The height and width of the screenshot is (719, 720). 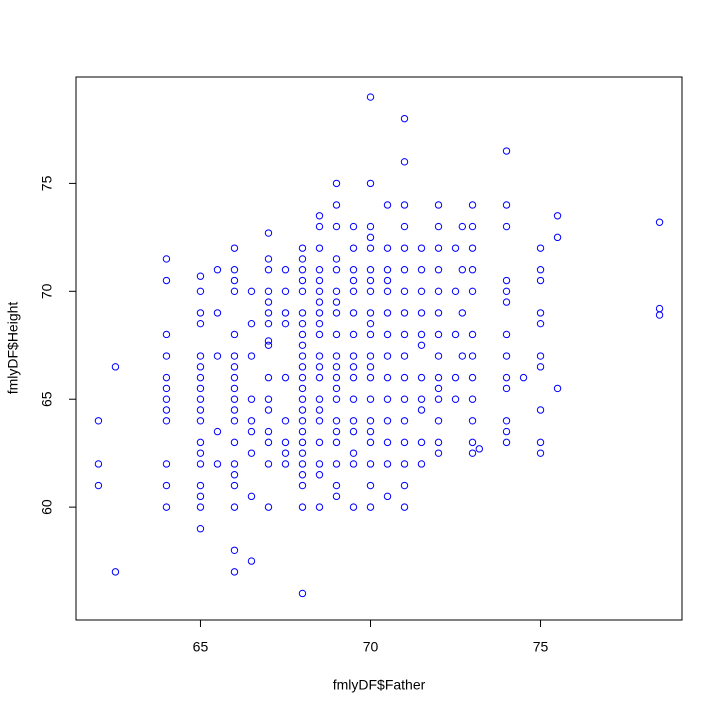 What do you see at coordinates (47, 507) in the screenshot?
I see `y-tick-label: 60` at bounding box center [47, 507].